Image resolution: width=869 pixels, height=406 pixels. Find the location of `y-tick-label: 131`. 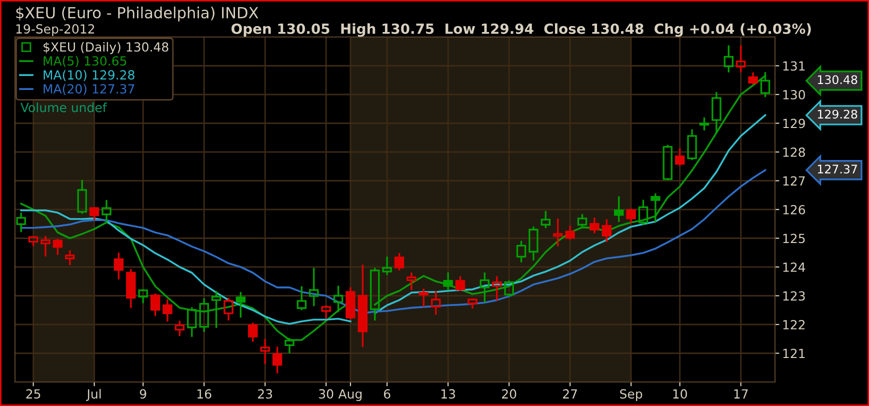

y-tick-label: 131 is located at coordinates (794, 66).